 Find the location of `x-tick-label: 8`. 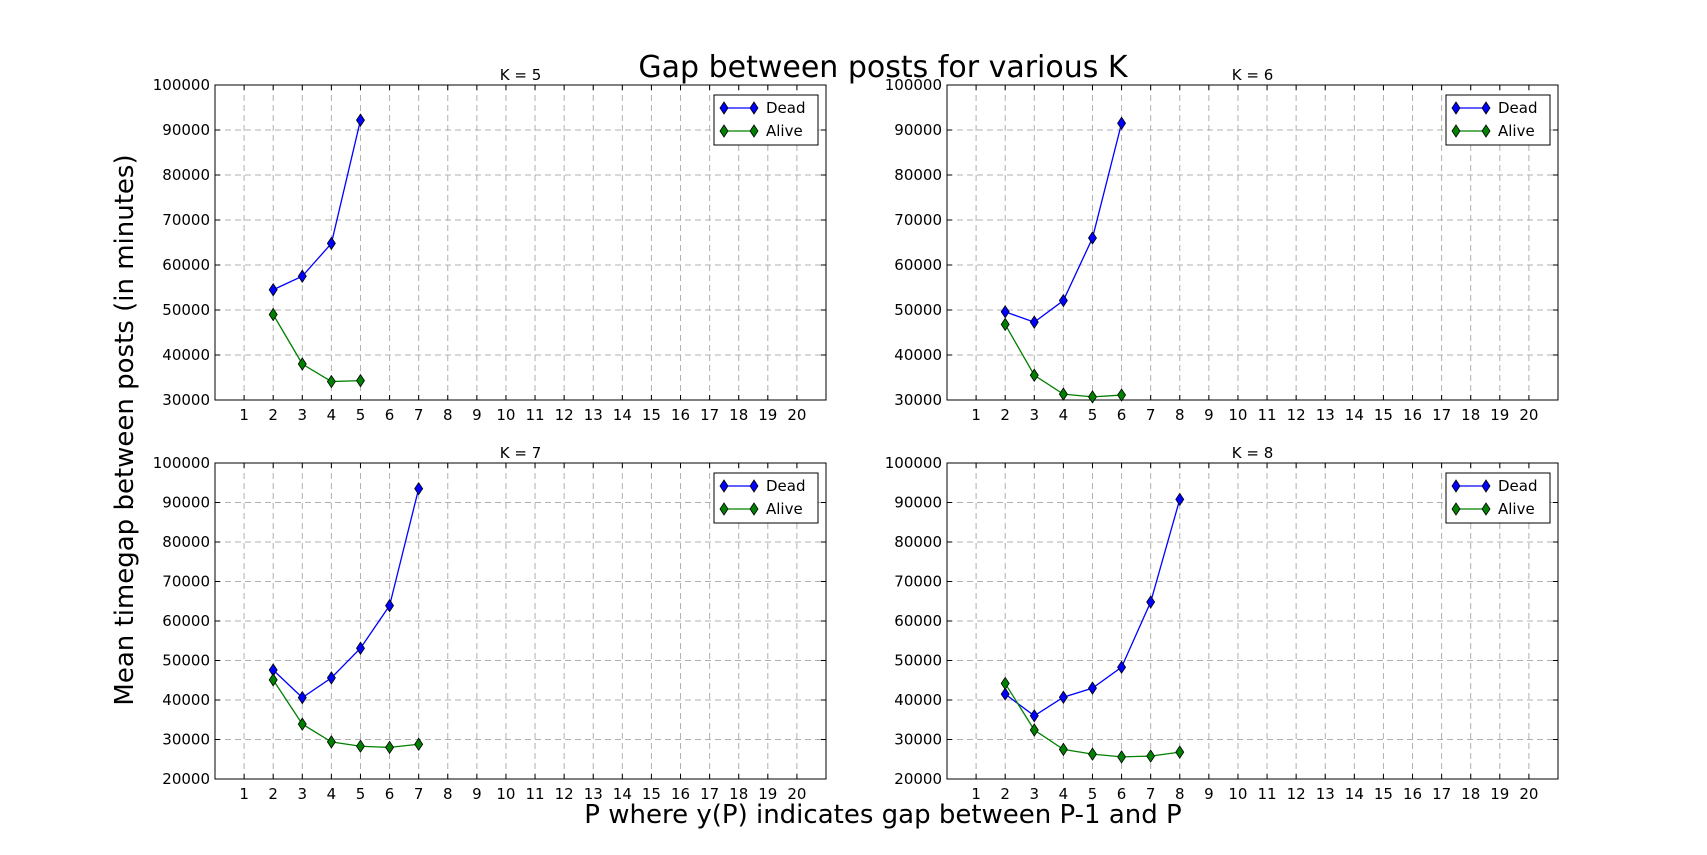

x-tick-label: 8 is located at coordinates (1180, 415).